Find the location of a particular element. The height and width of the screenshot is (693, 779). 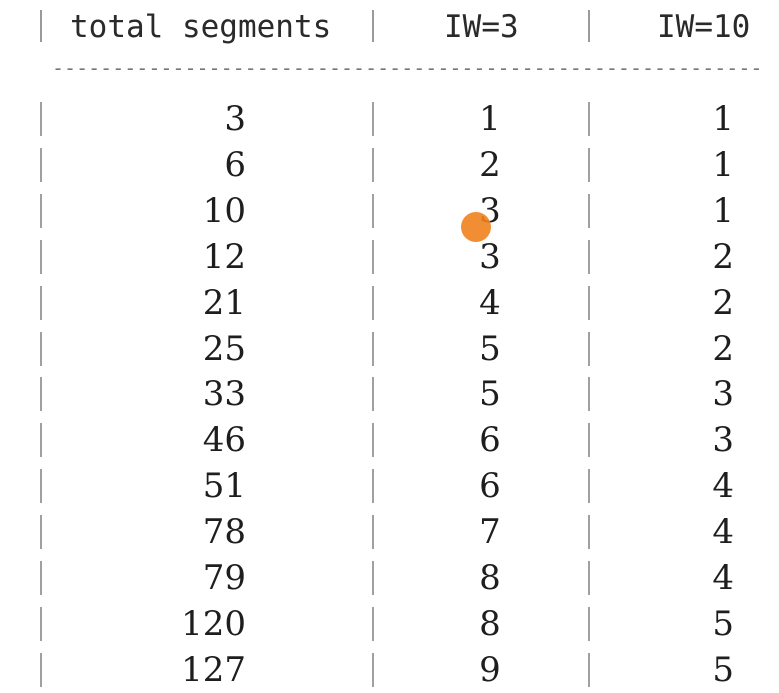

cell-total-segments: 6 is located at coordinates (235, 164).